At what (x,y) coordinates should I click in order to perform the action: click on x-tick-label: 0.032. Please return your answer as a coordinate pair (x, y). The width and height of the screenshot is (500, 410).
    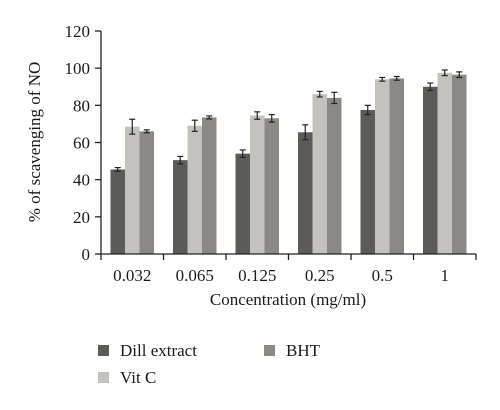
    Looking at the image, I should click on (132, 275).